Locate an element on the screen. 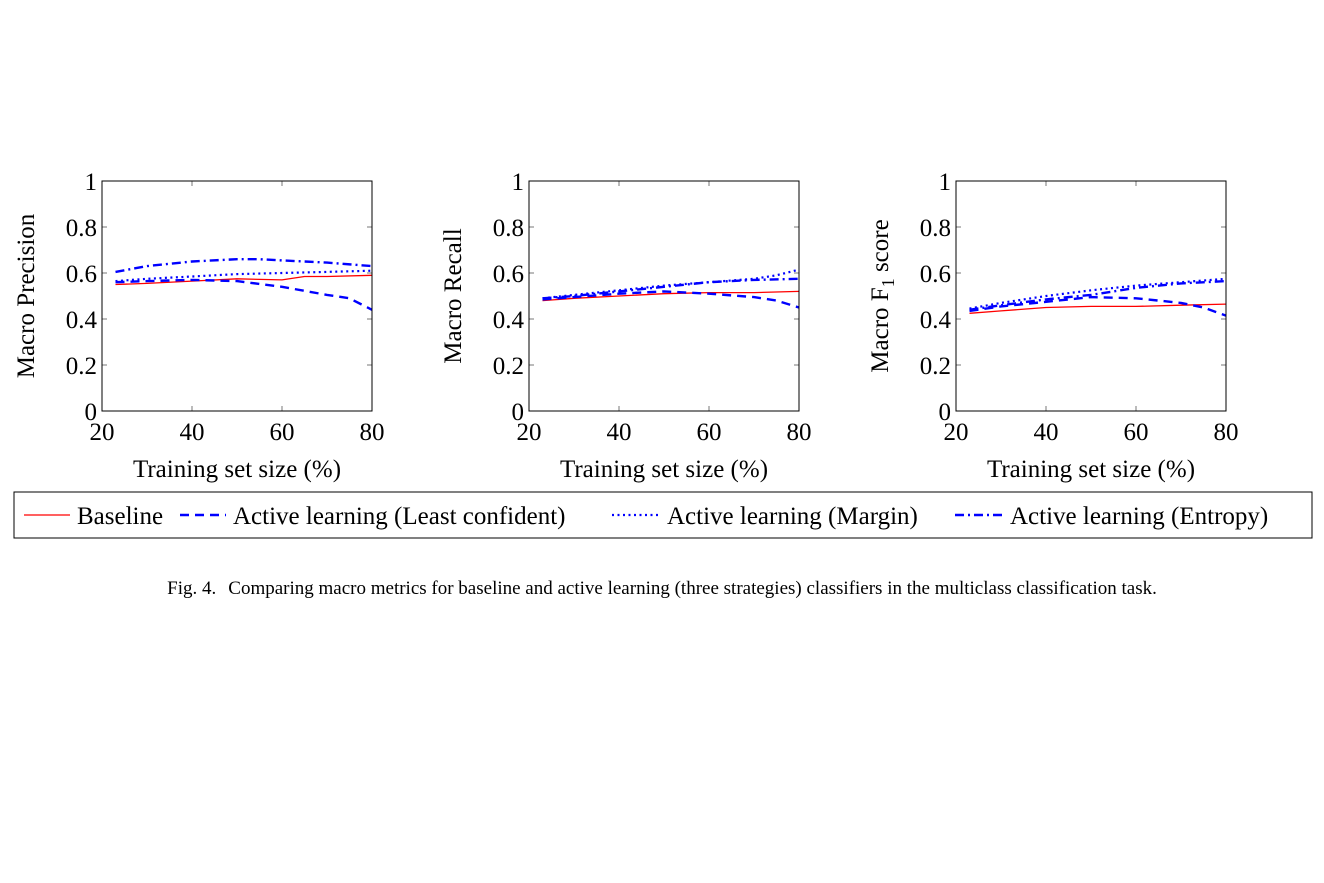  y-axis-label: Macro Recall is located at coordinates (453, 295).